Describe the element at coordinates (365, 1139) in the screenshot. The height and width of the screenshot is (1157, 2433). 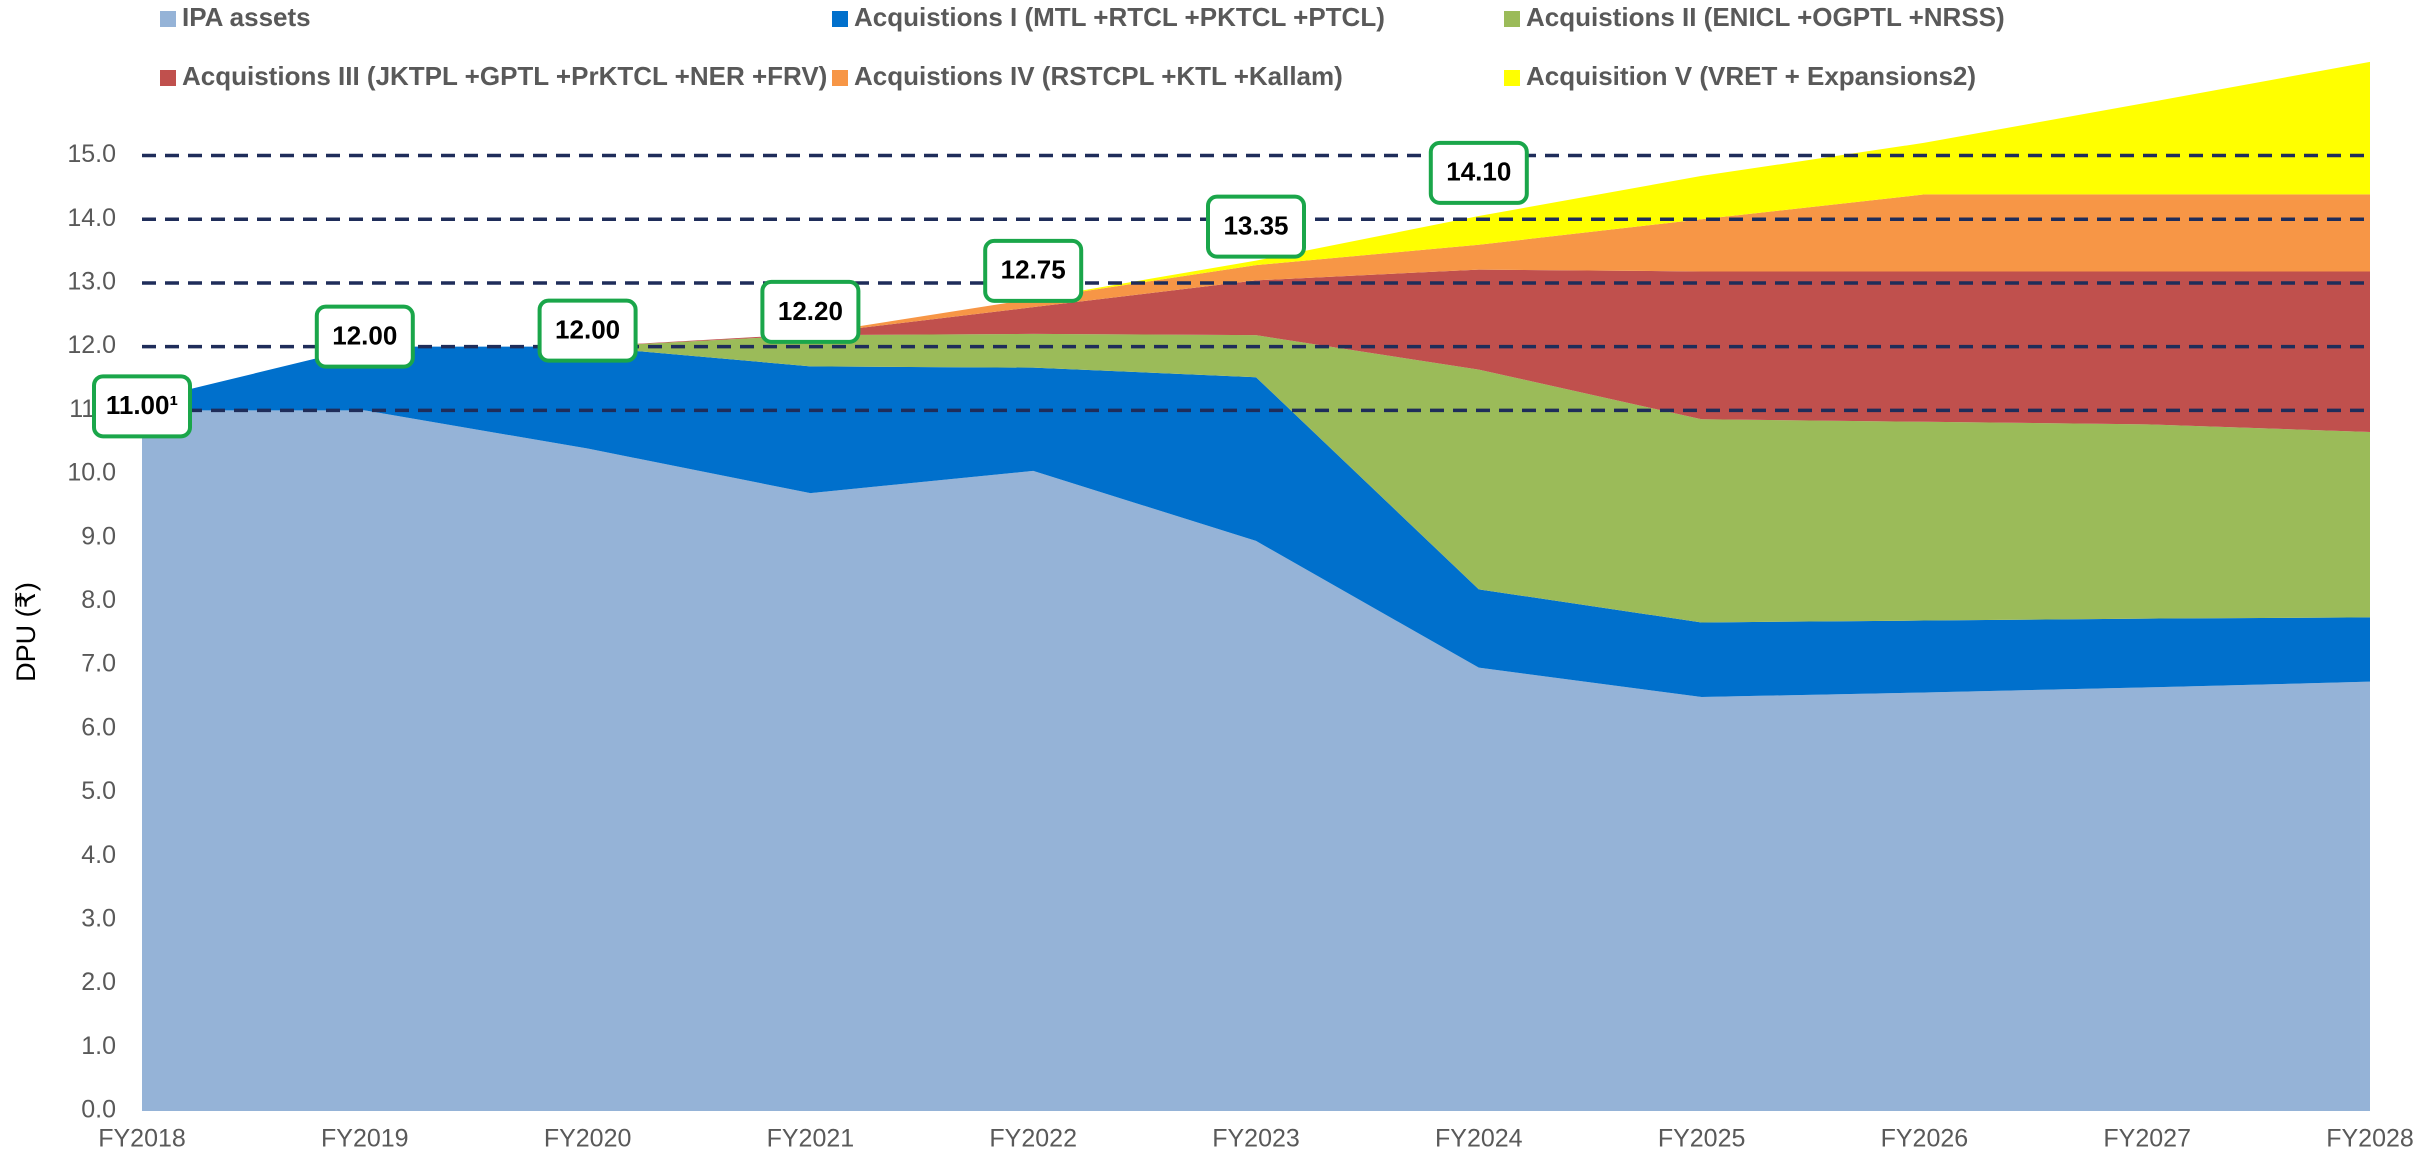
I see `x-tick-label: FY2019` at that location.